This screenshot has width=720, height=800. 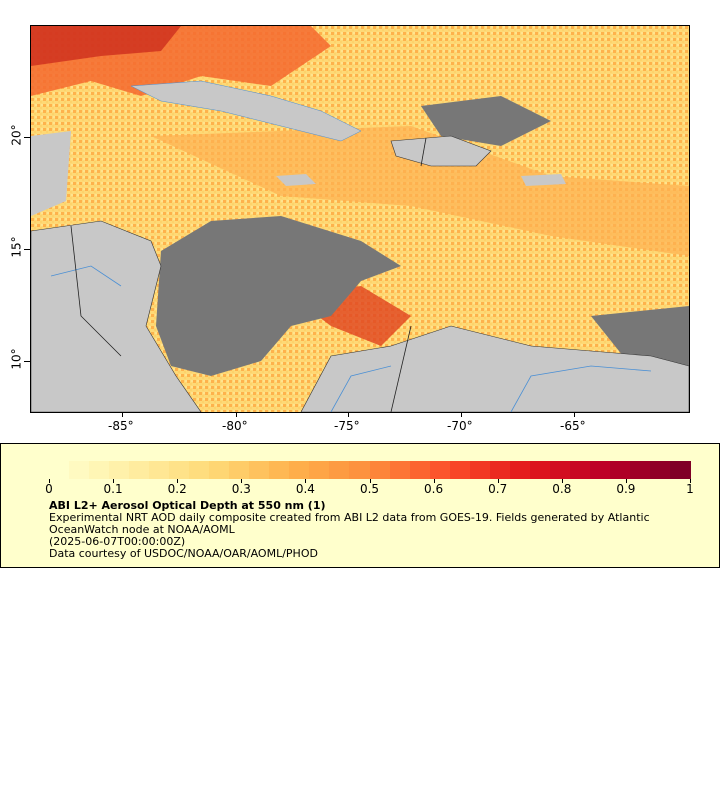 What do you see at coordinates (369, 489) in the screenshot?
I see `colorbar-tick-label: 0.5` at bounding box center [369, 489].